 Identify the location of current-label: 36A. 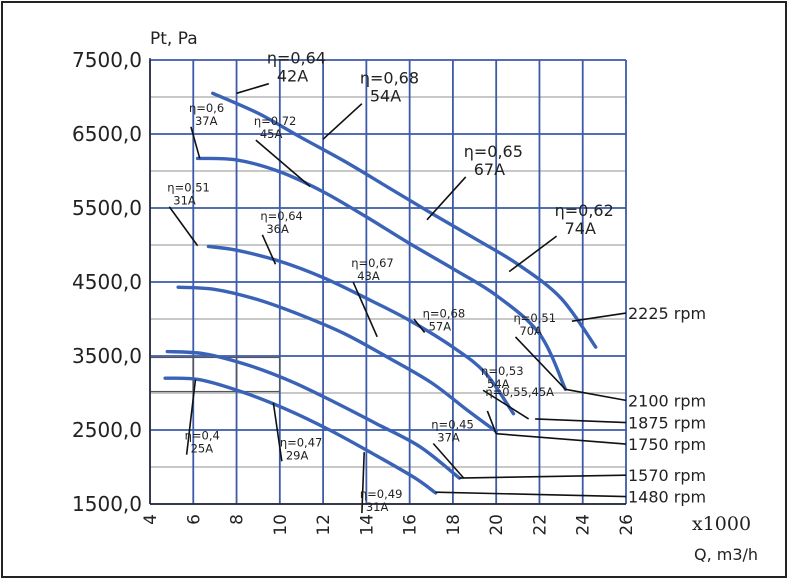
(277, 229).